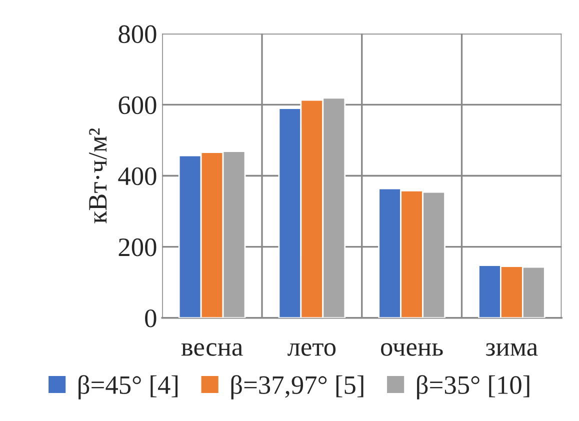 Image resolution: width=579 pixels, height=421 pixels. What do you see at coordinates (212, 349) in the screenshot?
I see `x-tick-label: весна` at bounding box center [212, 349].